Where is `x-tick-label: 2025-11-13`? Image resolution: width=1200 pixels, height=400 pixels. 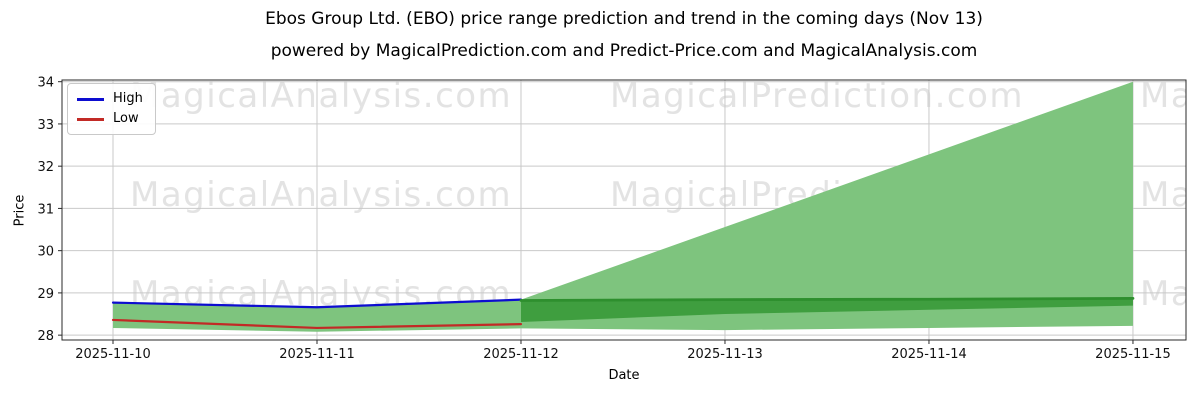
x-tick-label: 2025-11-13 is located at coordinates (725, 354).